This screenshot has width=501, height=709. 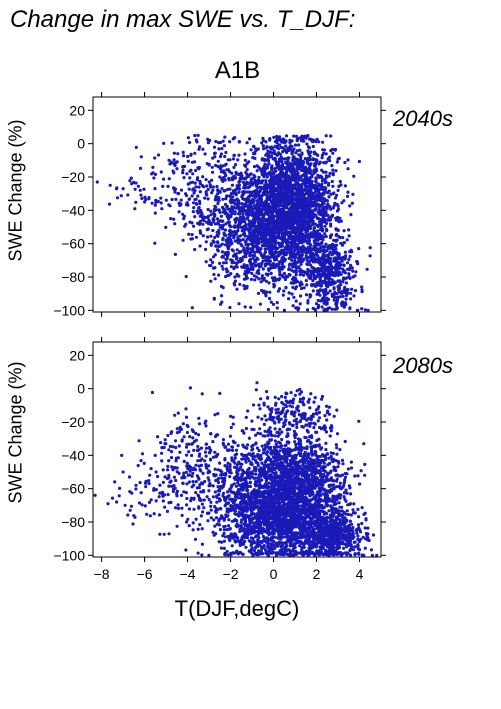 I want to click on period-label-2080s: 2080s, so click(x=423, y=365).